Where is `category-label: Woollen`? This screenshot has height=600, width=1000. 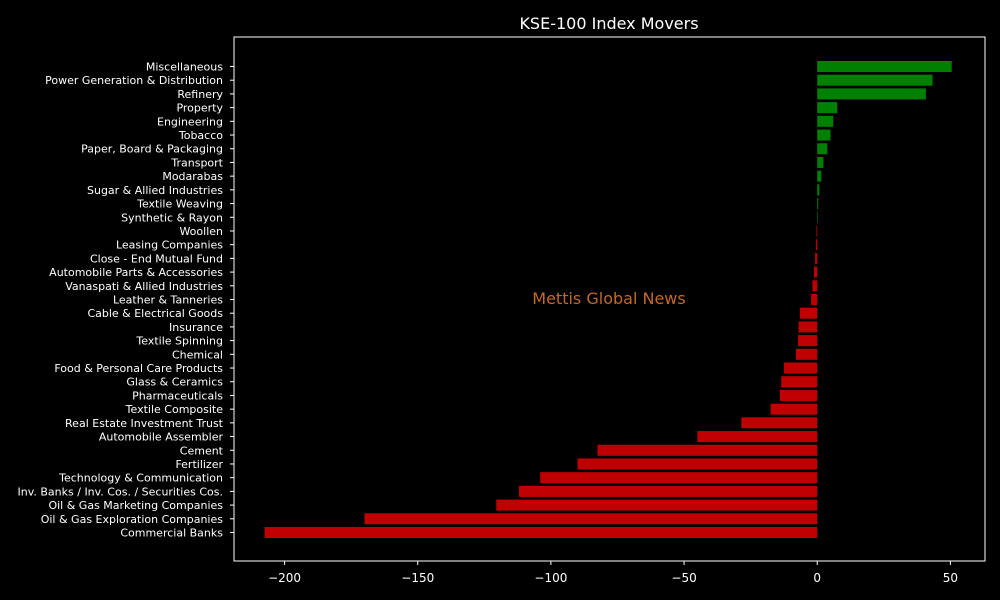
category-label: Woollen is located at coordinates (201, 231).